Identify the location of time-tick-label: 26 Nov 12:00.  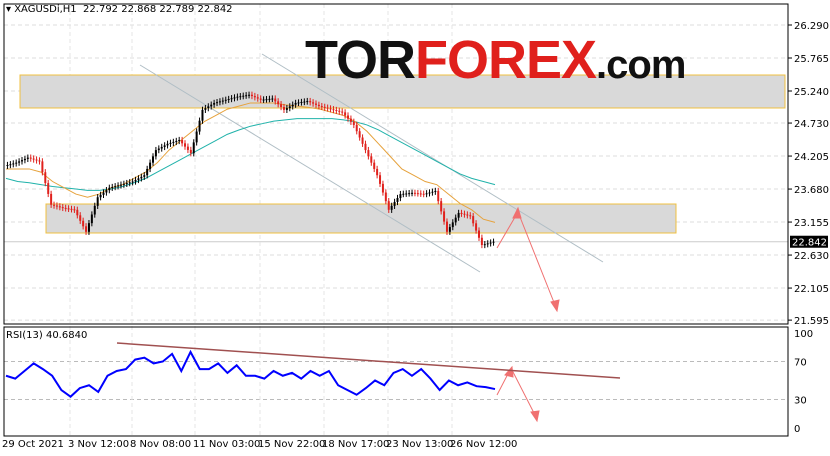
(483, 444).